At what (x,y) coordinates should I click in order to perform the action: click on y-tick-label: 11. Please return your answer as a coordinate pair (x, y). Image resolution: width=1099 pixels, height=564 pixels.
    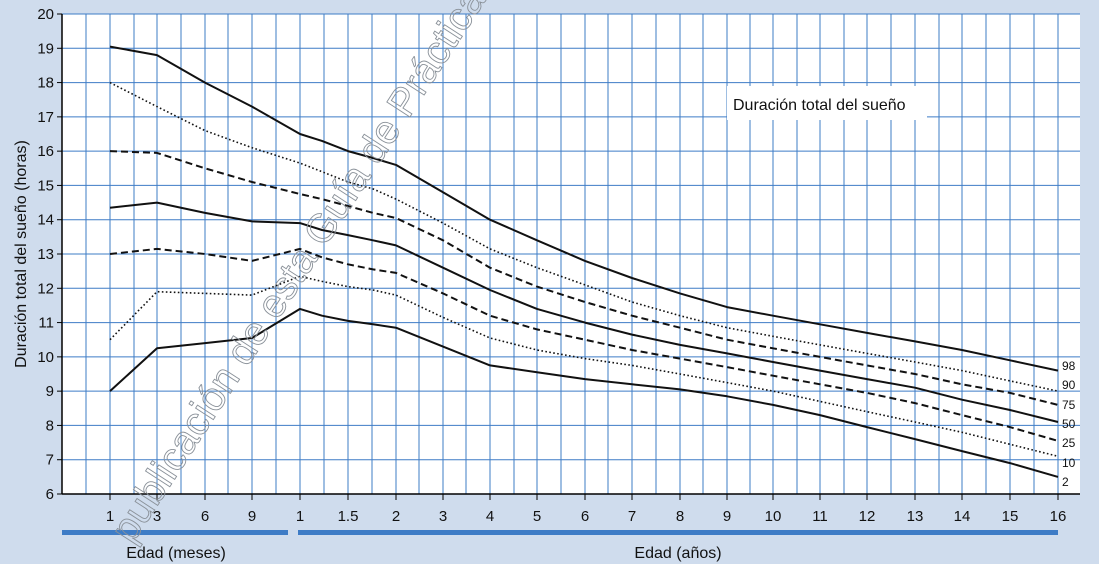
    Looking at the image, I should click on (46, 323).